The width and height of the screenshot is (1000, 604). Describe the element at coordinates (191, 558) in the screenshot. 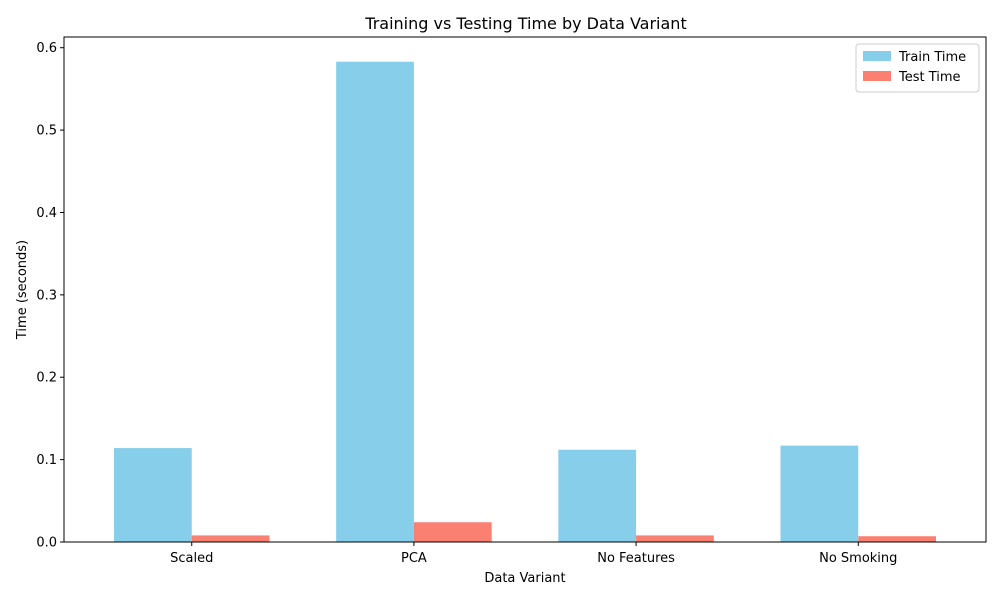

I see `x-tick-label: Scaled` at that location.